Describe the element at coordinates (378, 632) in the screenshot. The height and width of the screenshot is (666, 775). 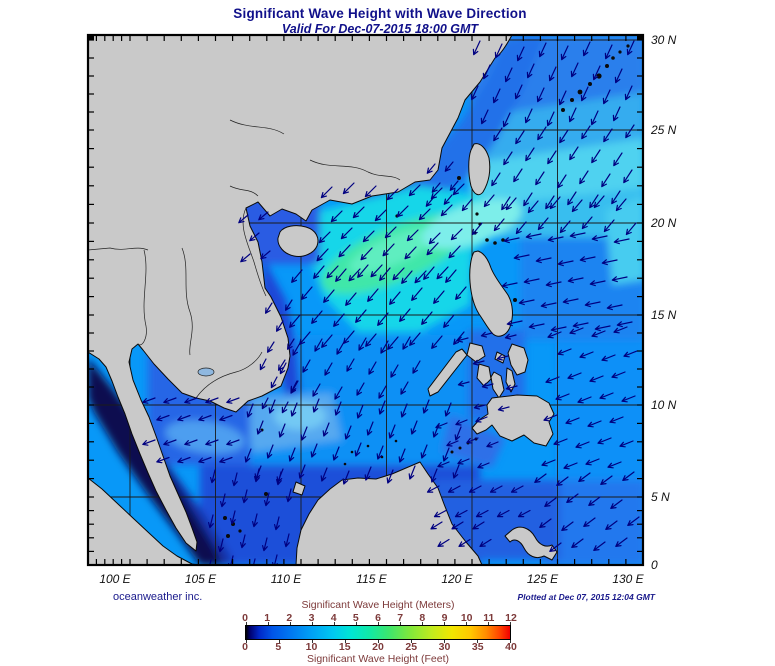
I see `colorbar-gradient-bar` at that location.